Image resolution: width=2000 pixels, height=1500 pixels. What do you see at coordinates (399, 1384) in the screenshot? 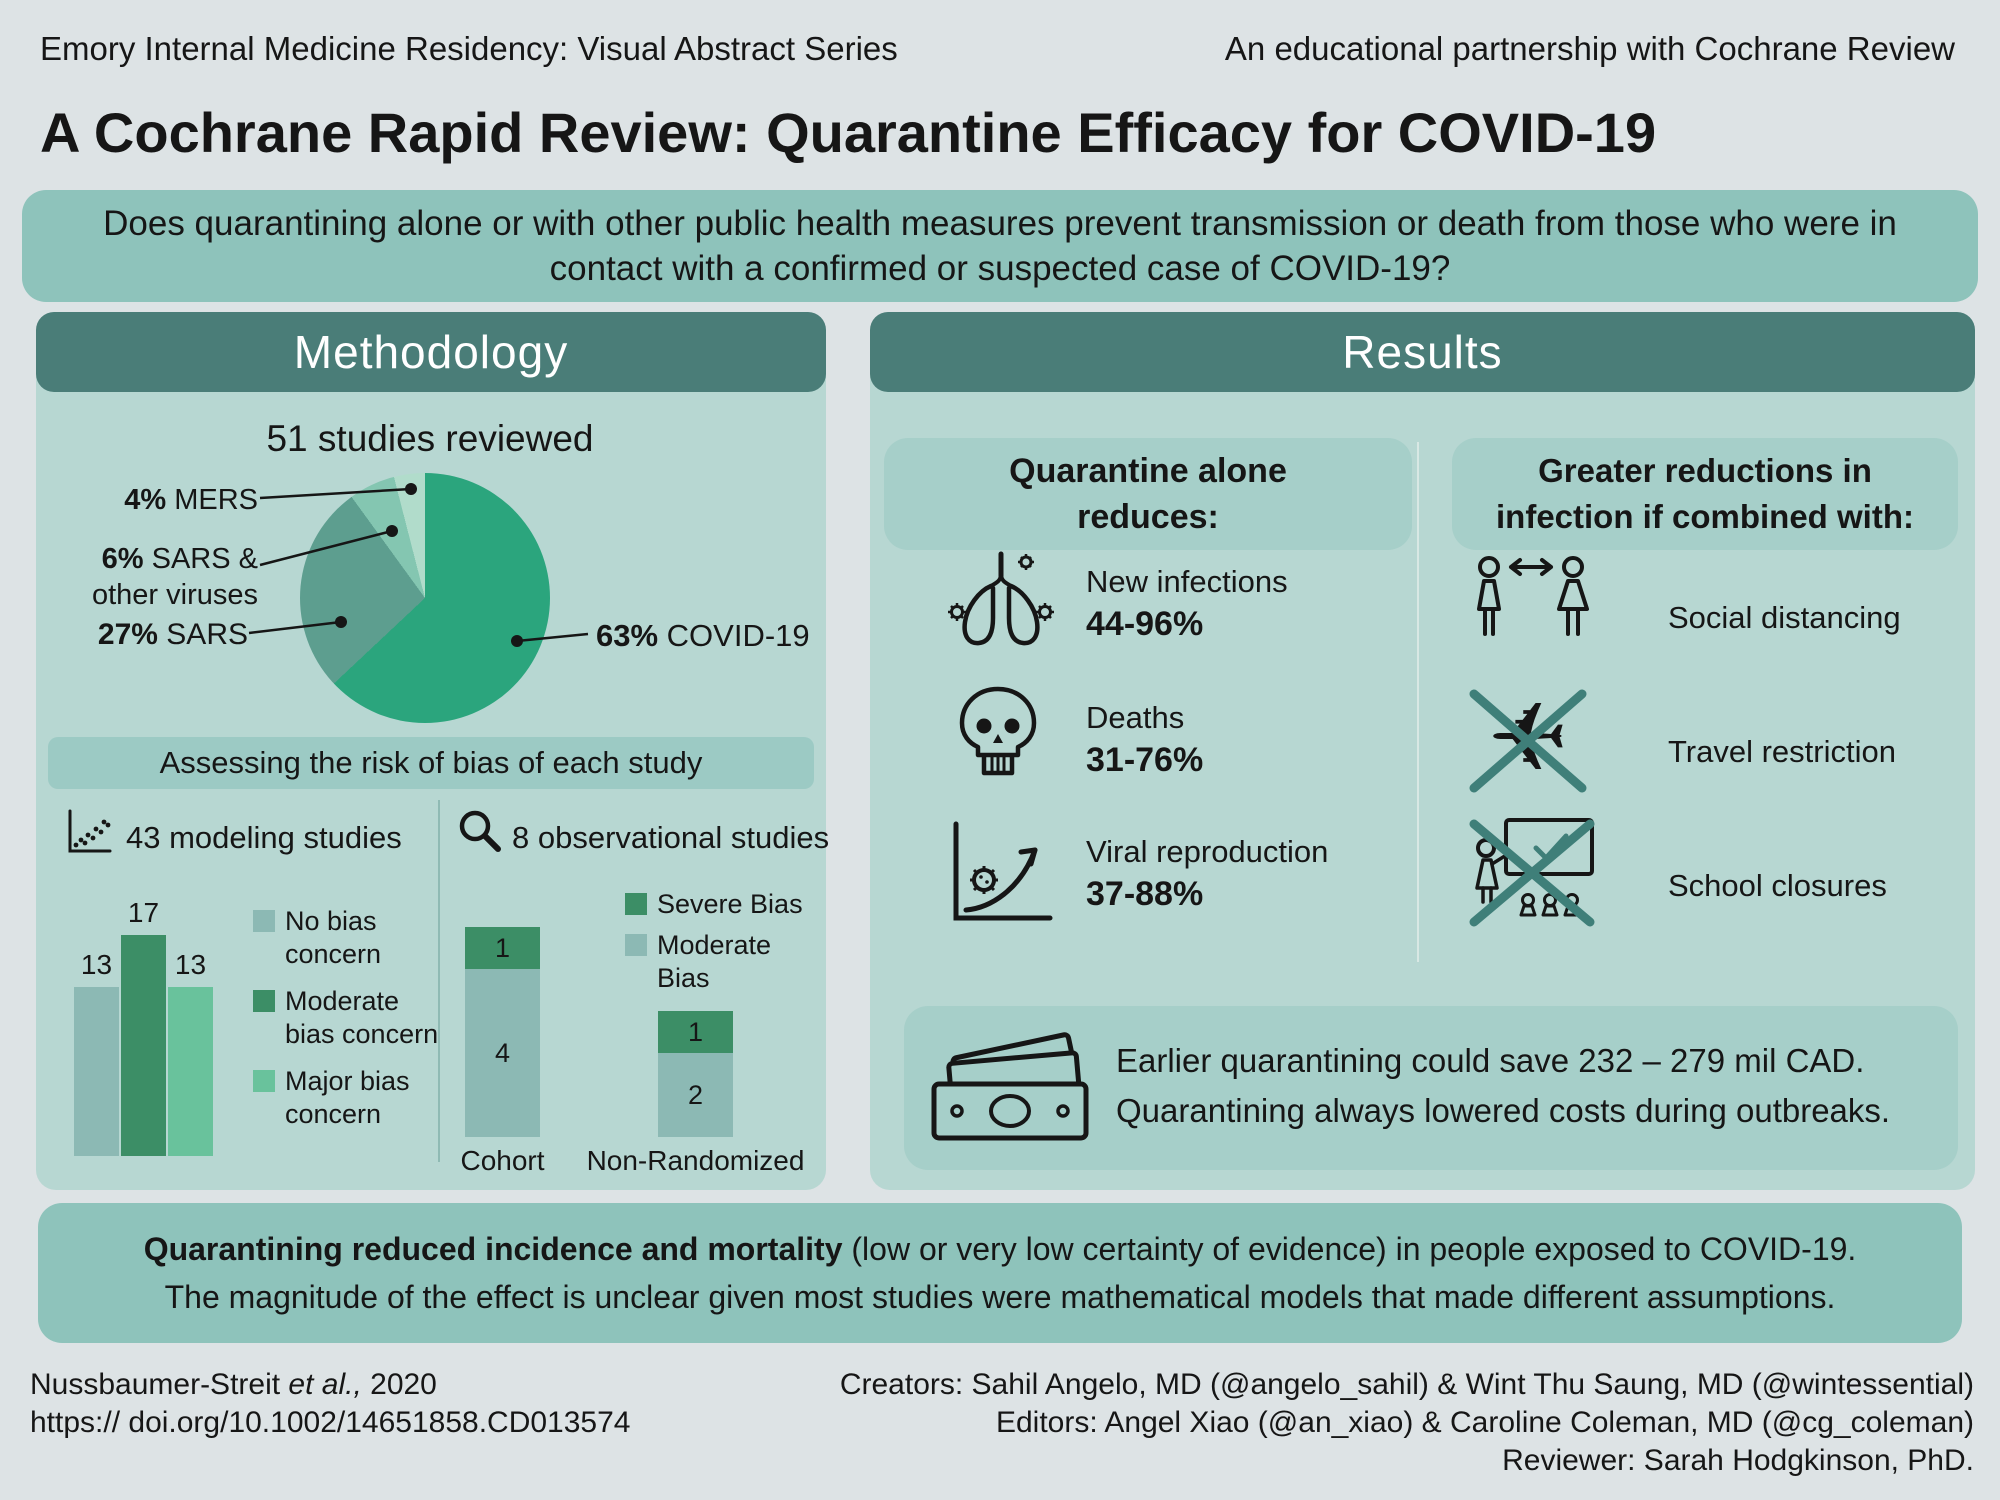
I see `citation-year: 2020` at bounding box center [399, 1384].